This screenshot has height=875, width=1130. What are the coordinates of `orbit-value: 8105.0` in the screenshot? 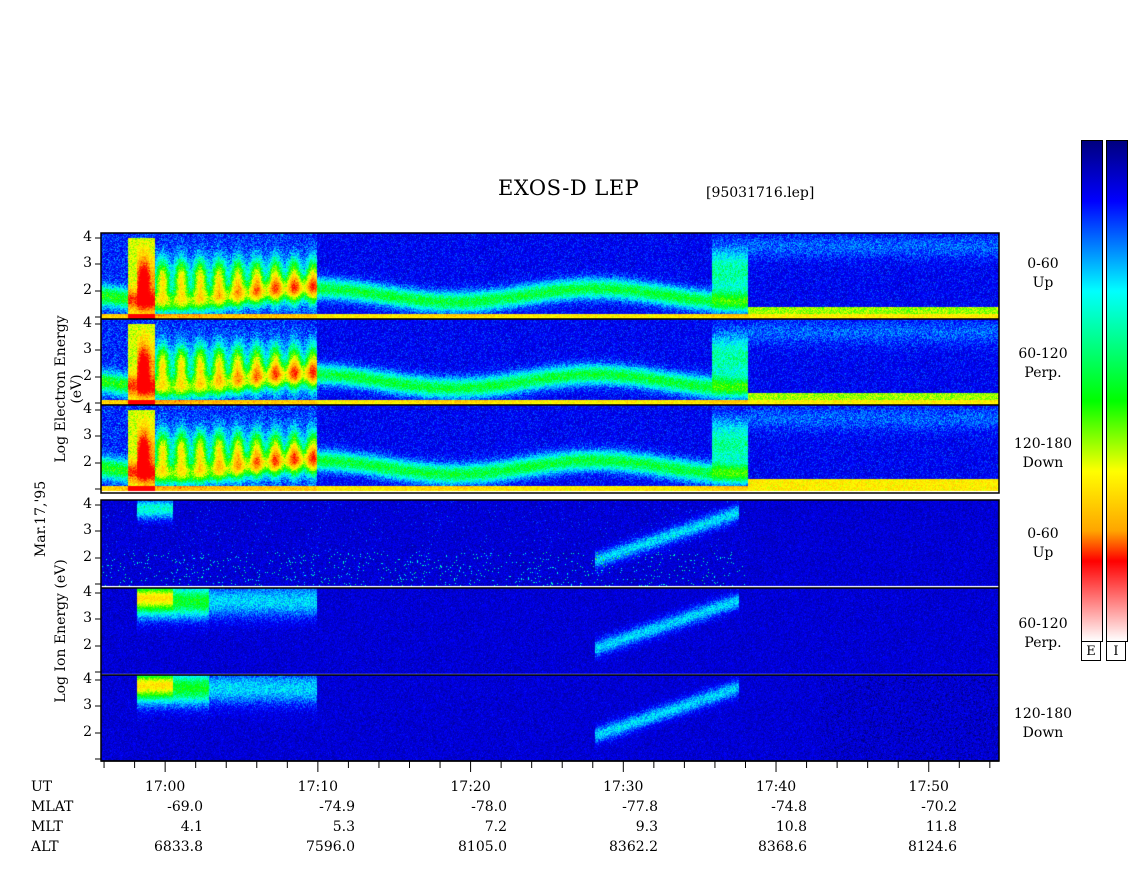 It's located at (482, 847).